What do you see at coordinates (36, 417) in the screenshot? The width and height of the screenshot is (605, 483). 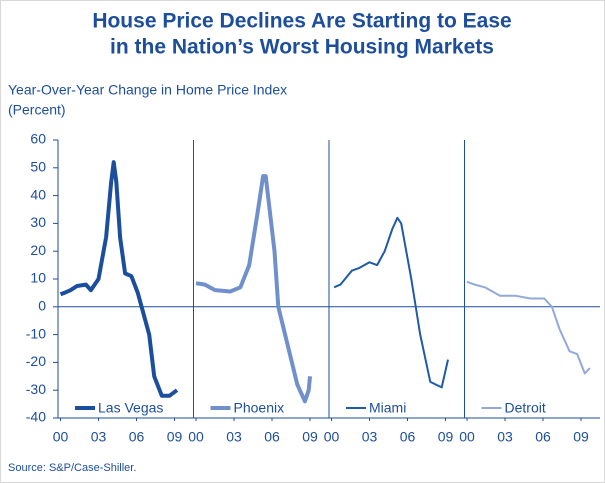 I see `y-tick-label: -40` at bounding box center [36, 417].